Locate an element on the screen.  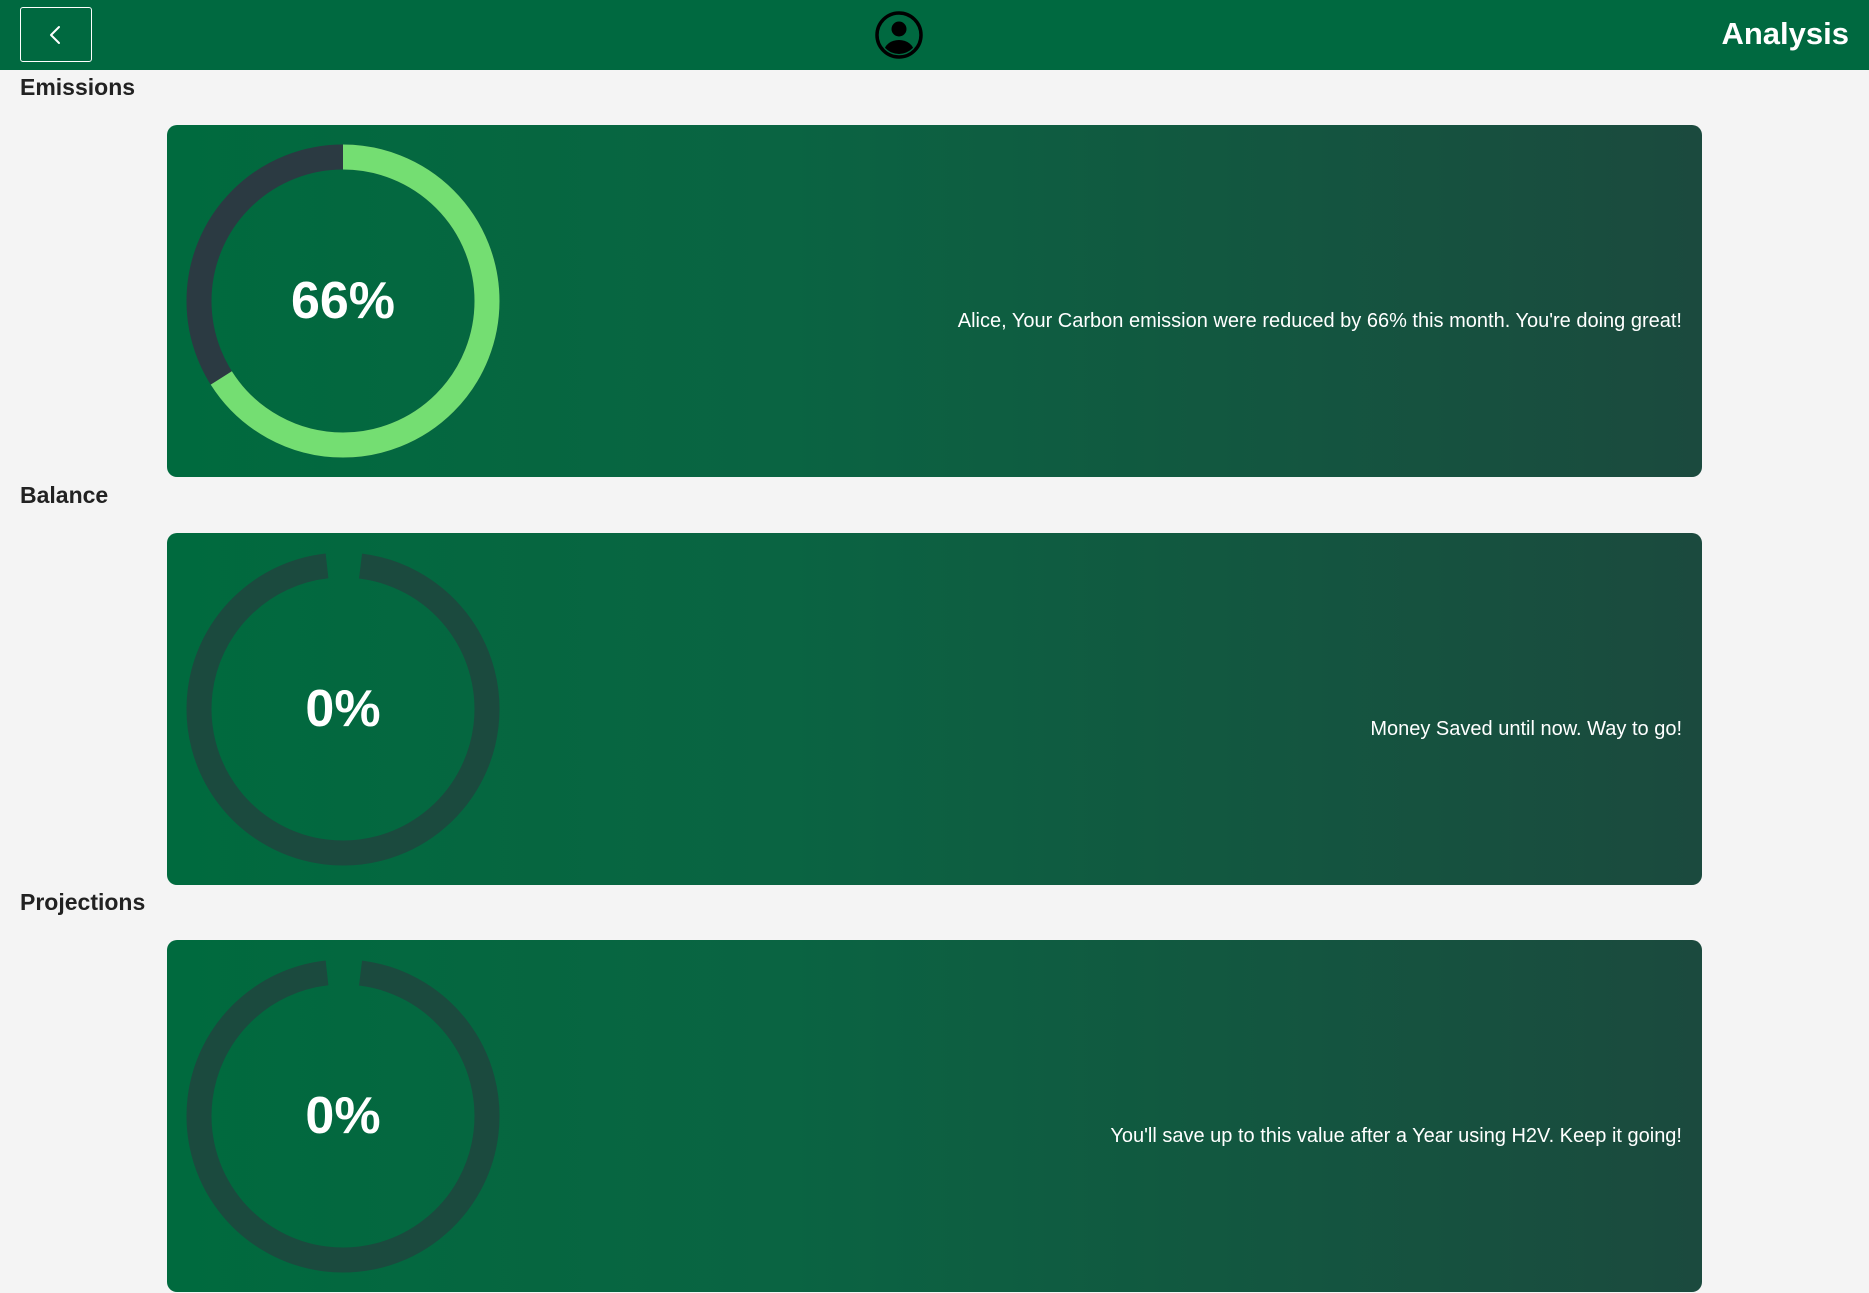
back-button is located at coordinates (56, 34).